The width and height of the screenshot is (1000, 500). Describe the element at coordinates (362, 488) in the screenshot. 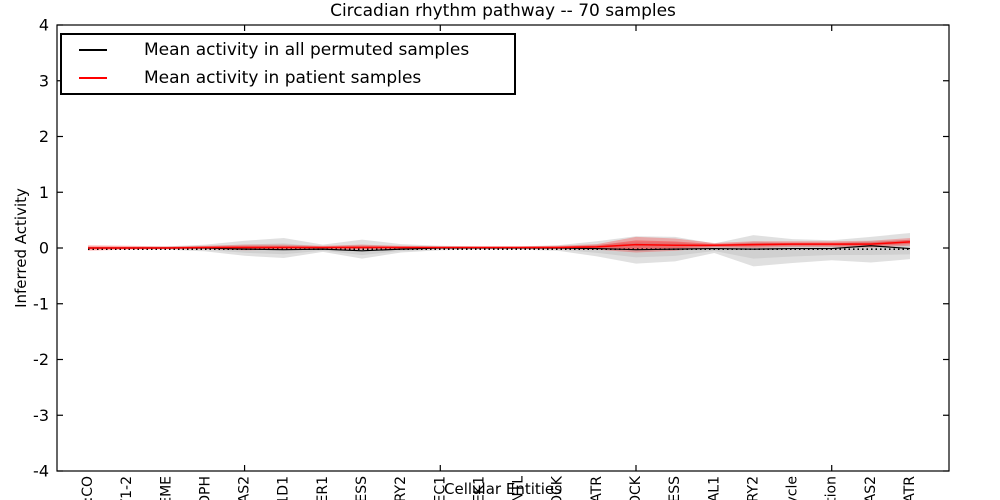

I see `x-category-label: TIMELESS` at that location.